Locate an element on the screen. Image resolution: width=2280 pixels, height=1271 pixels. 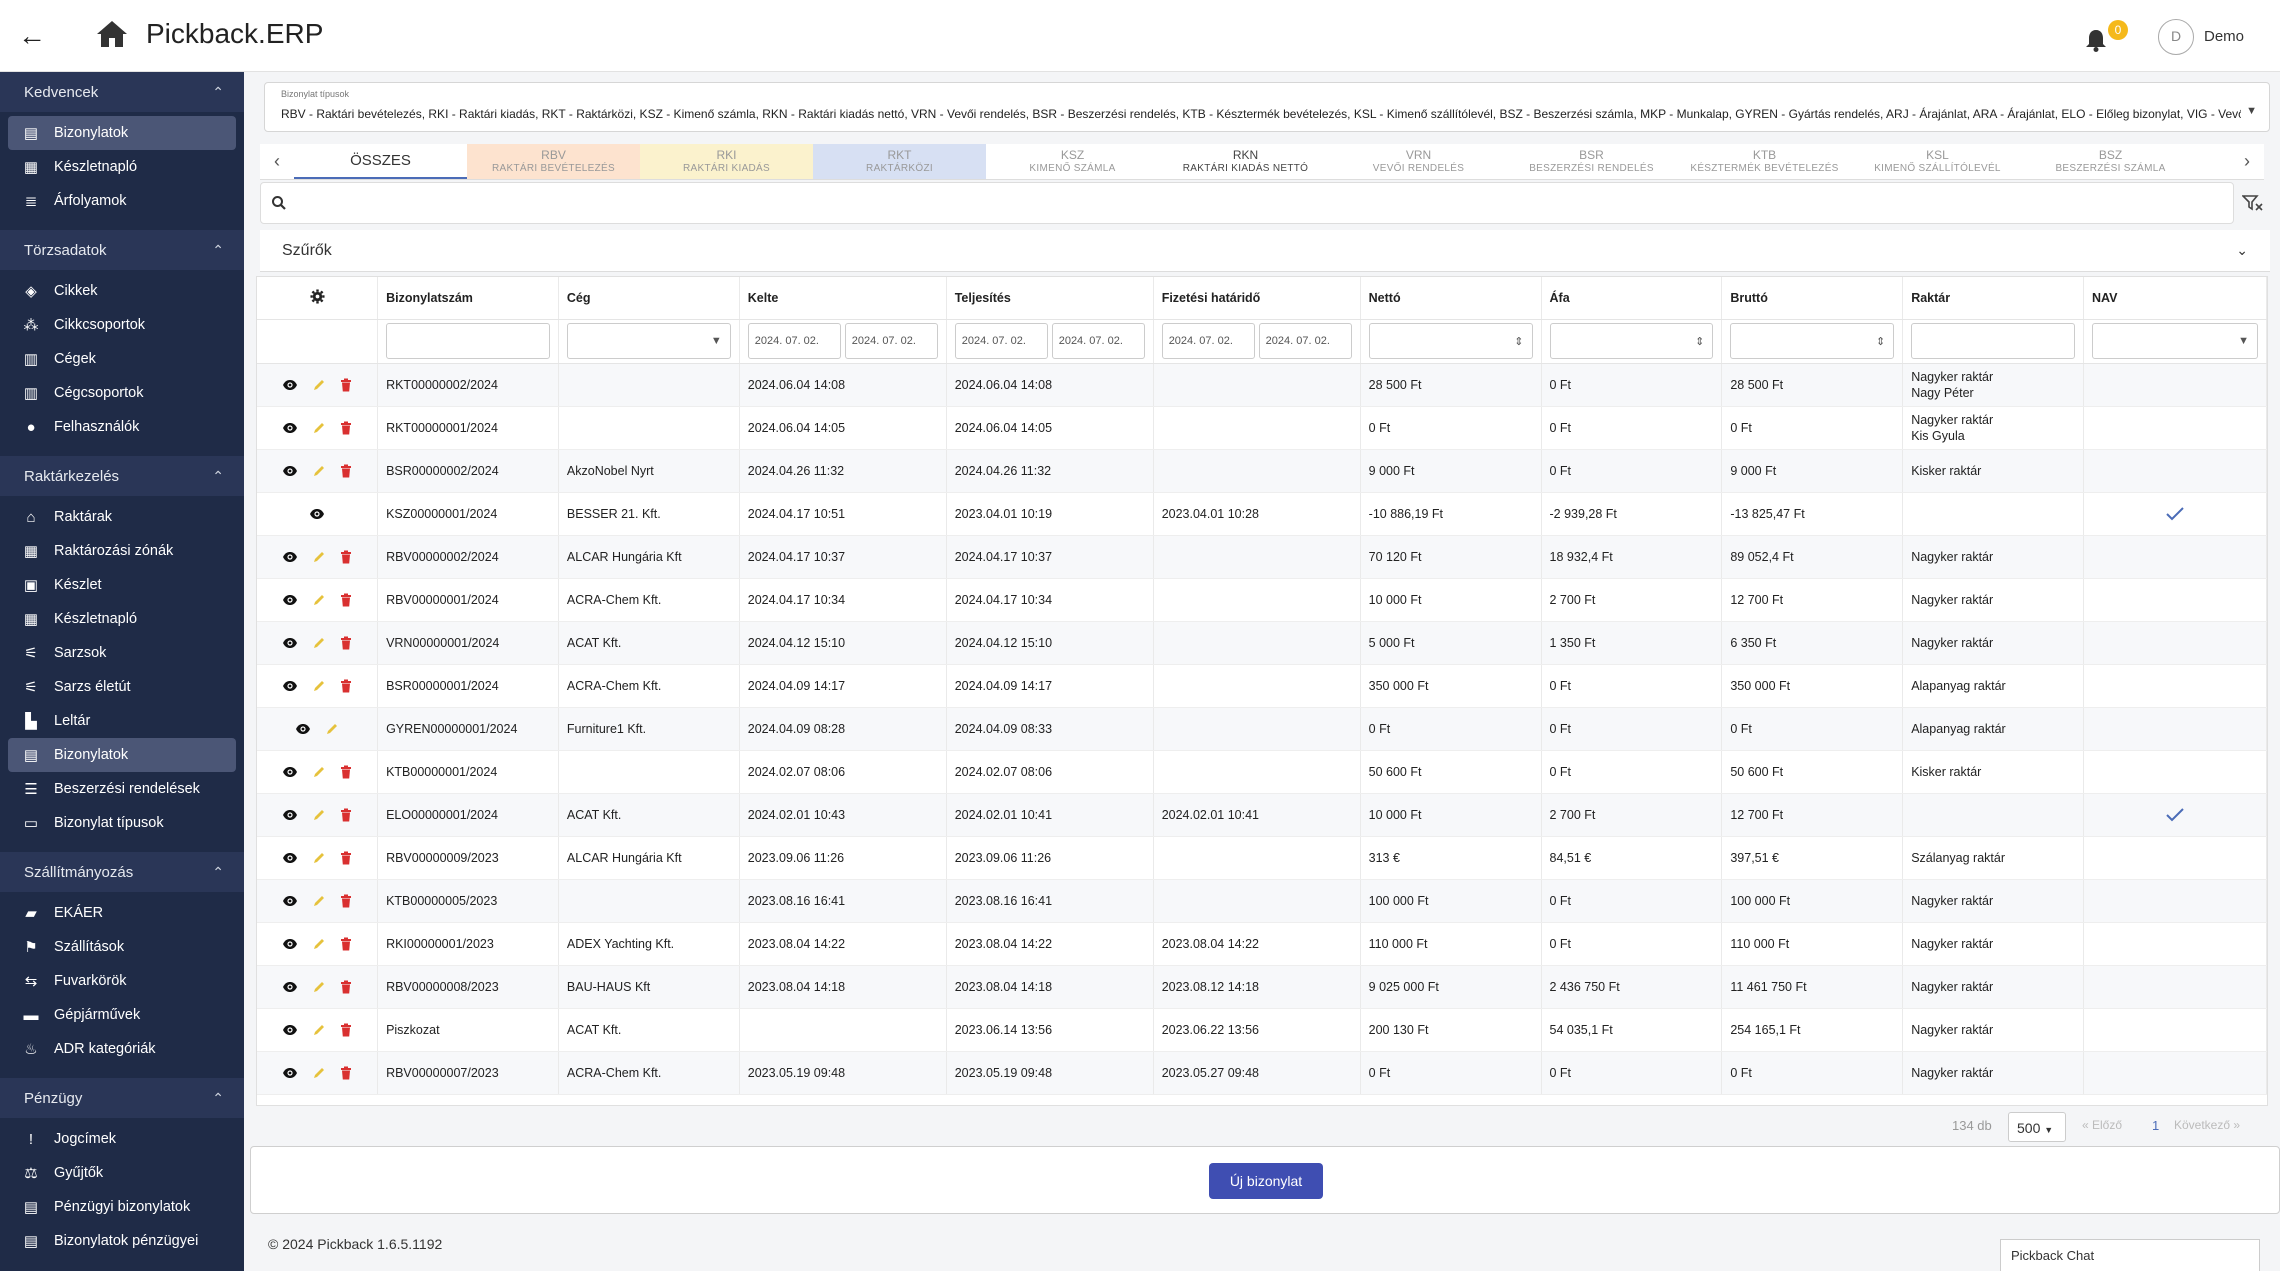
sidebar-item: ▤ Bizonylatok pénzügyei is located at coordinates (122, 1241).